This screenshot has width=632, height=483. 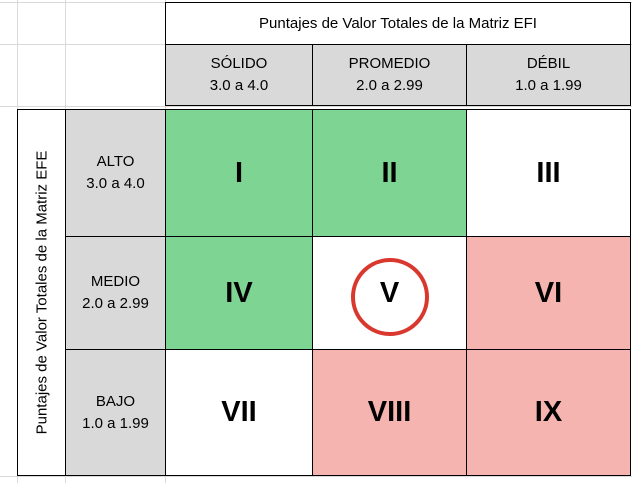 I want to click on quadrant-iii: III, so click(x=548, y=173).